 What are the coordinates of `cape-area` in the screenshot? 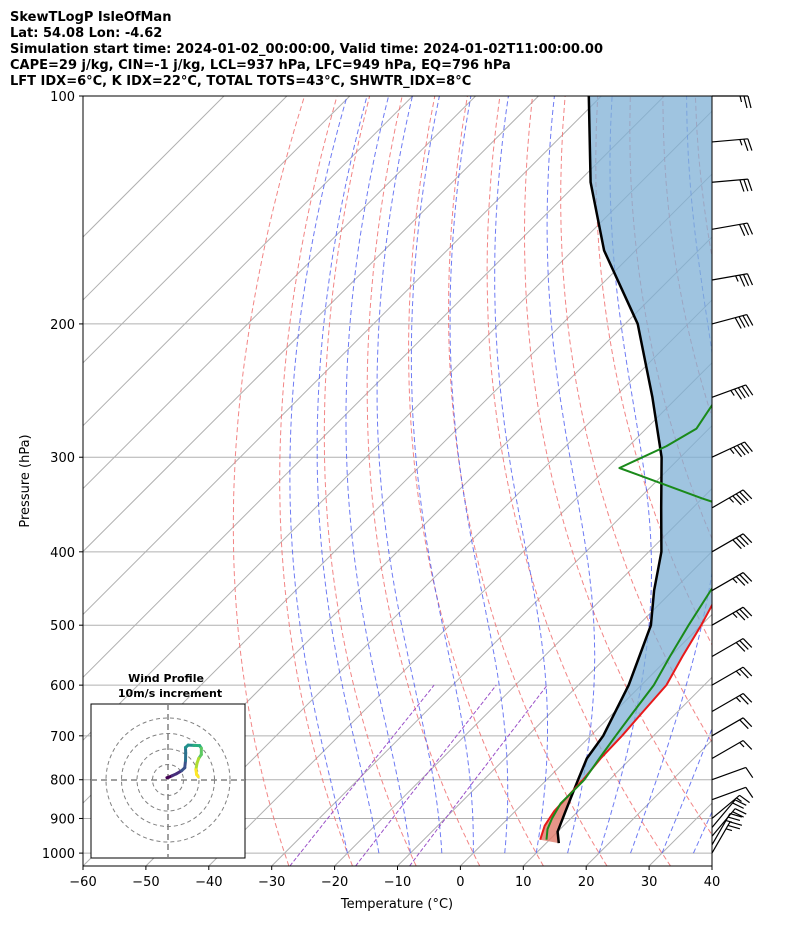 It's located at (645, 438).